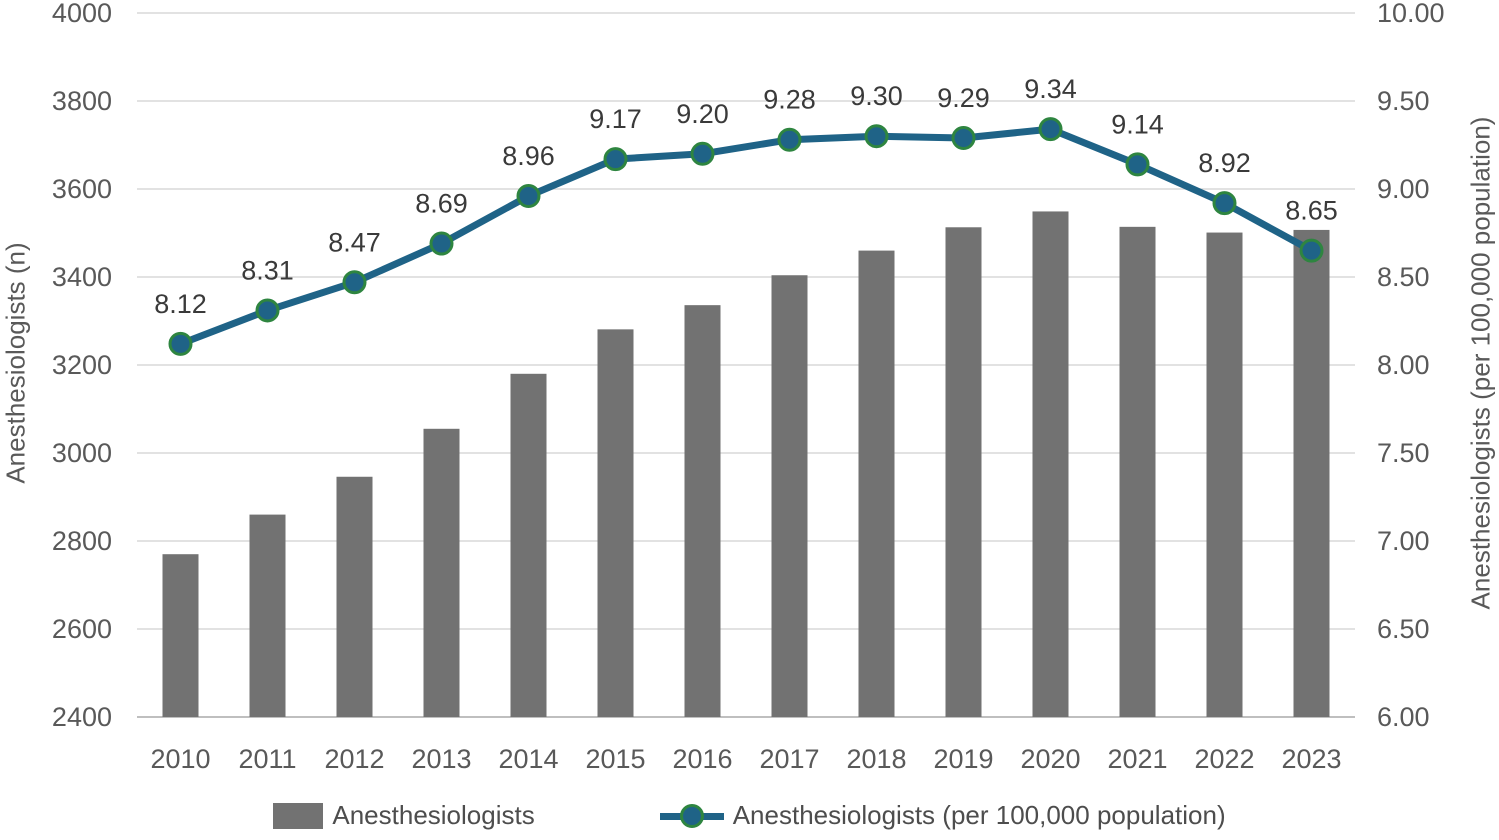 The height and width of the screenshot is (840, 1499). Describe the element at coordinates (528, 156) in the screenshot. I see `data-label: 8.96` at that location.